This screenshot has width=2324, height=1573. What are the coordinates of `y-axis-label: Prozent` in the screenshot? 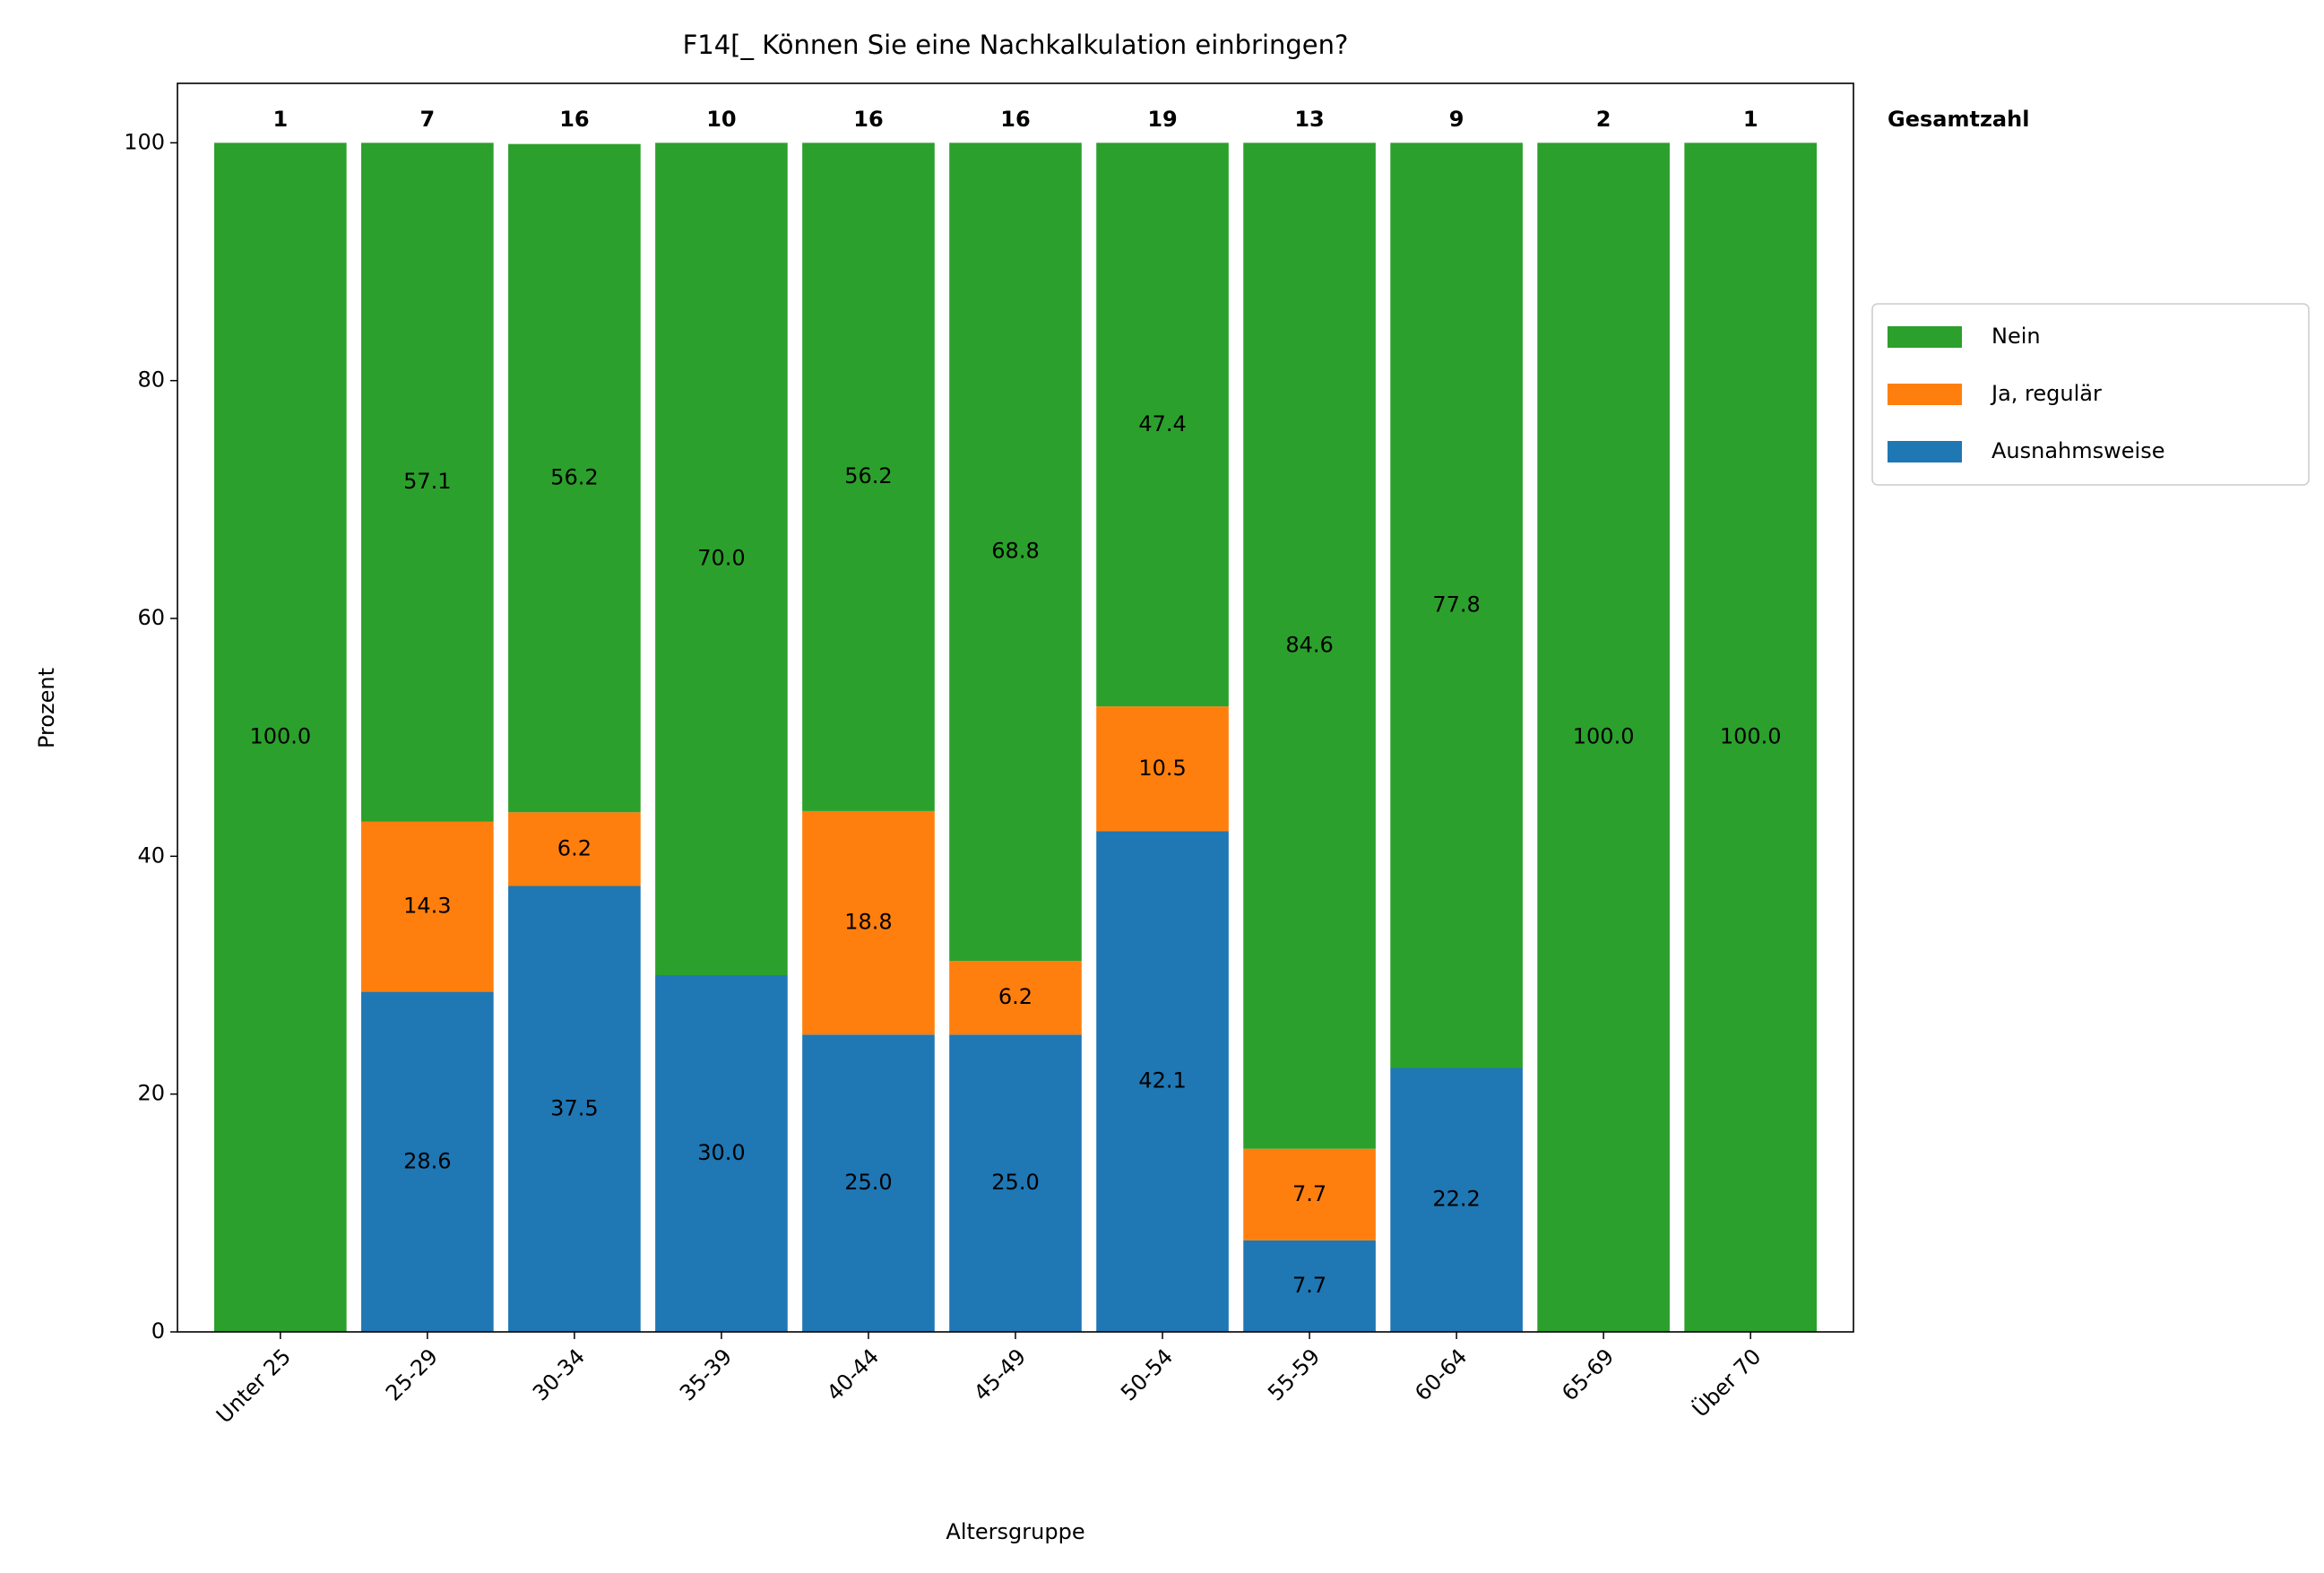 It's located at (47, 708).